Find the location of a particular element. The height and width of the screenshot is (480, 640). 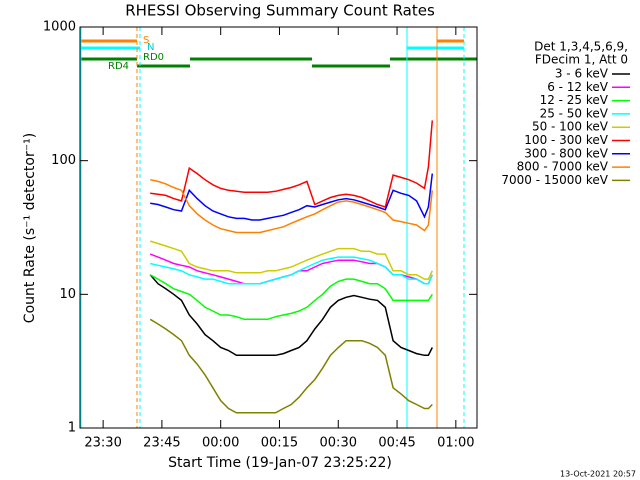

legend-header: Det 1,3,4,5,6,9, is located at coordinates (581, 47).